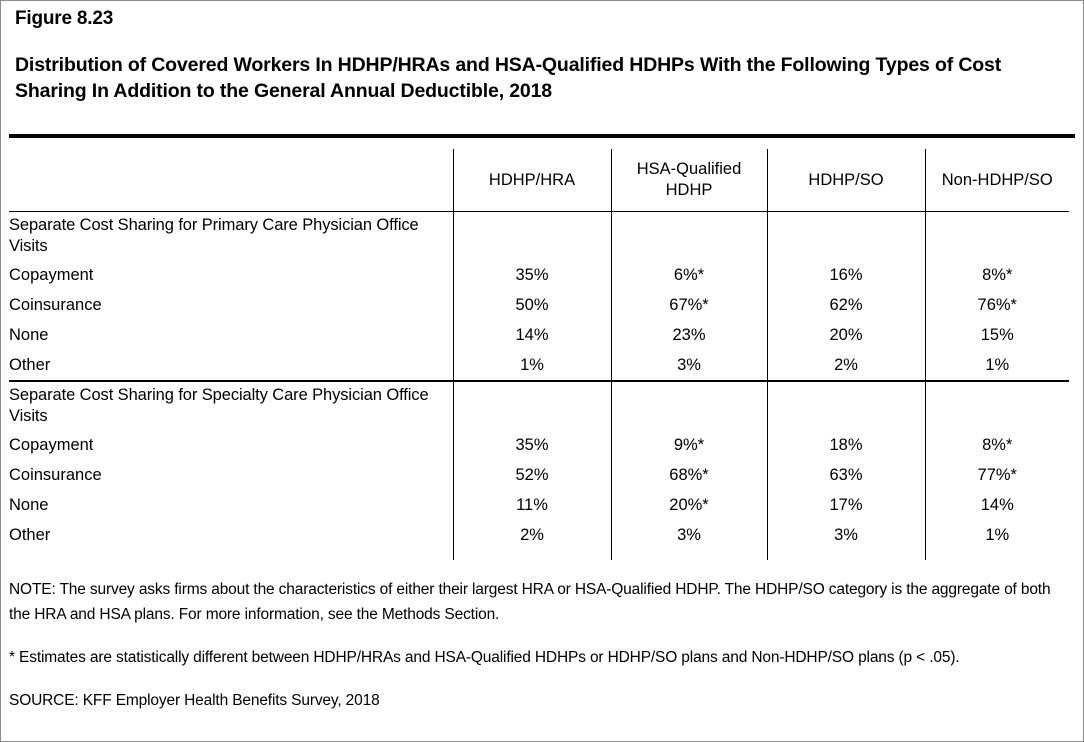  Describe the element at coordinates (845, 275) in the screenshot. I see `cell-value: 16%` at that location.